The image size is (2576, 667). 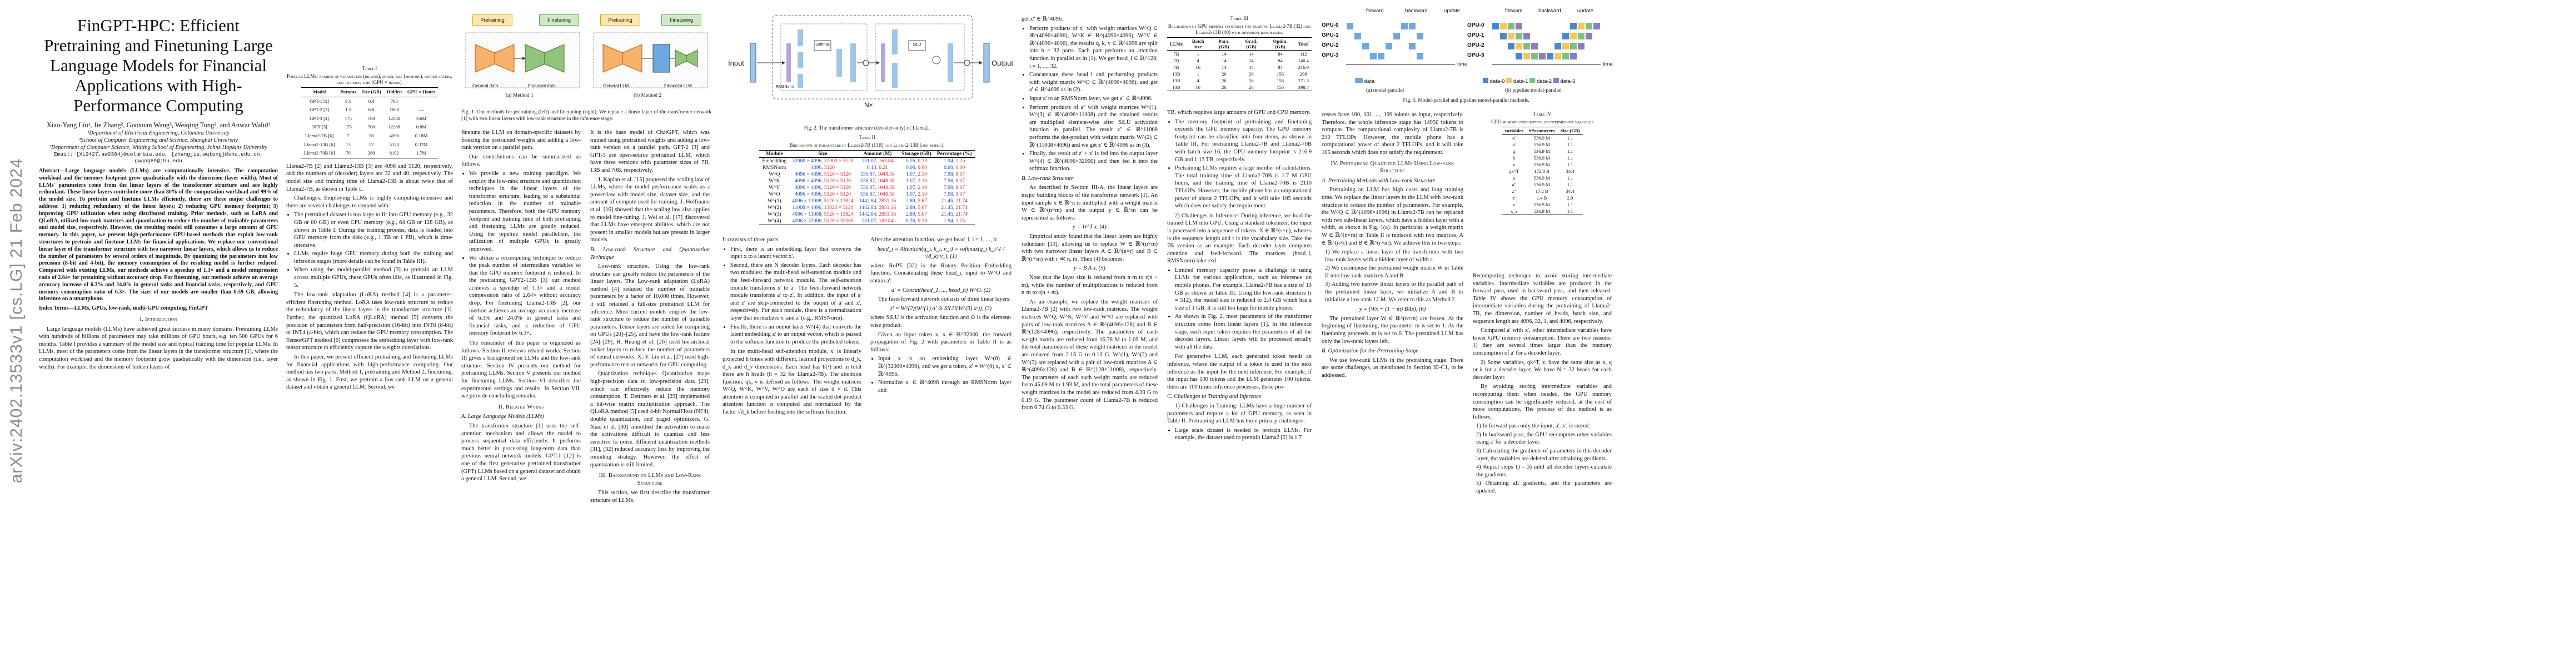 I want to click on value-13b: , 2831.16, so click(x=886, y=214).